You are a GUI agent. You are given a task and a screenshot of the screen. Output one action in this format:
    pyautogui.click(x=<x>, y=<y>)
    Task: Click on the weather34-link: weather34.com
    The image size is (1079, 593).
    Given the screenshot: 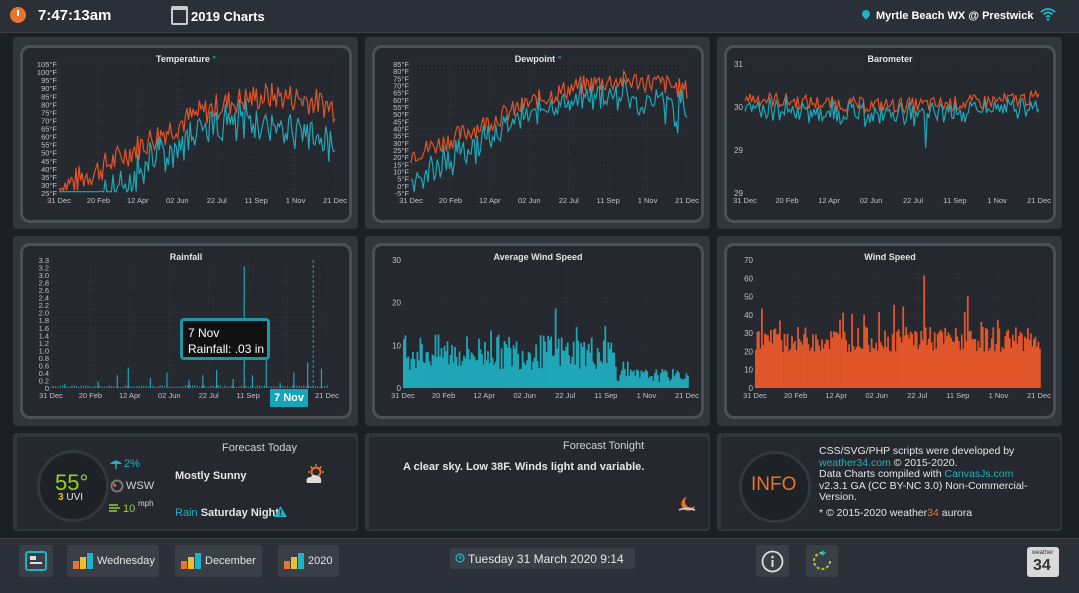 What is the action you would take?
    pyautogui.click(x=855, y=462)
    